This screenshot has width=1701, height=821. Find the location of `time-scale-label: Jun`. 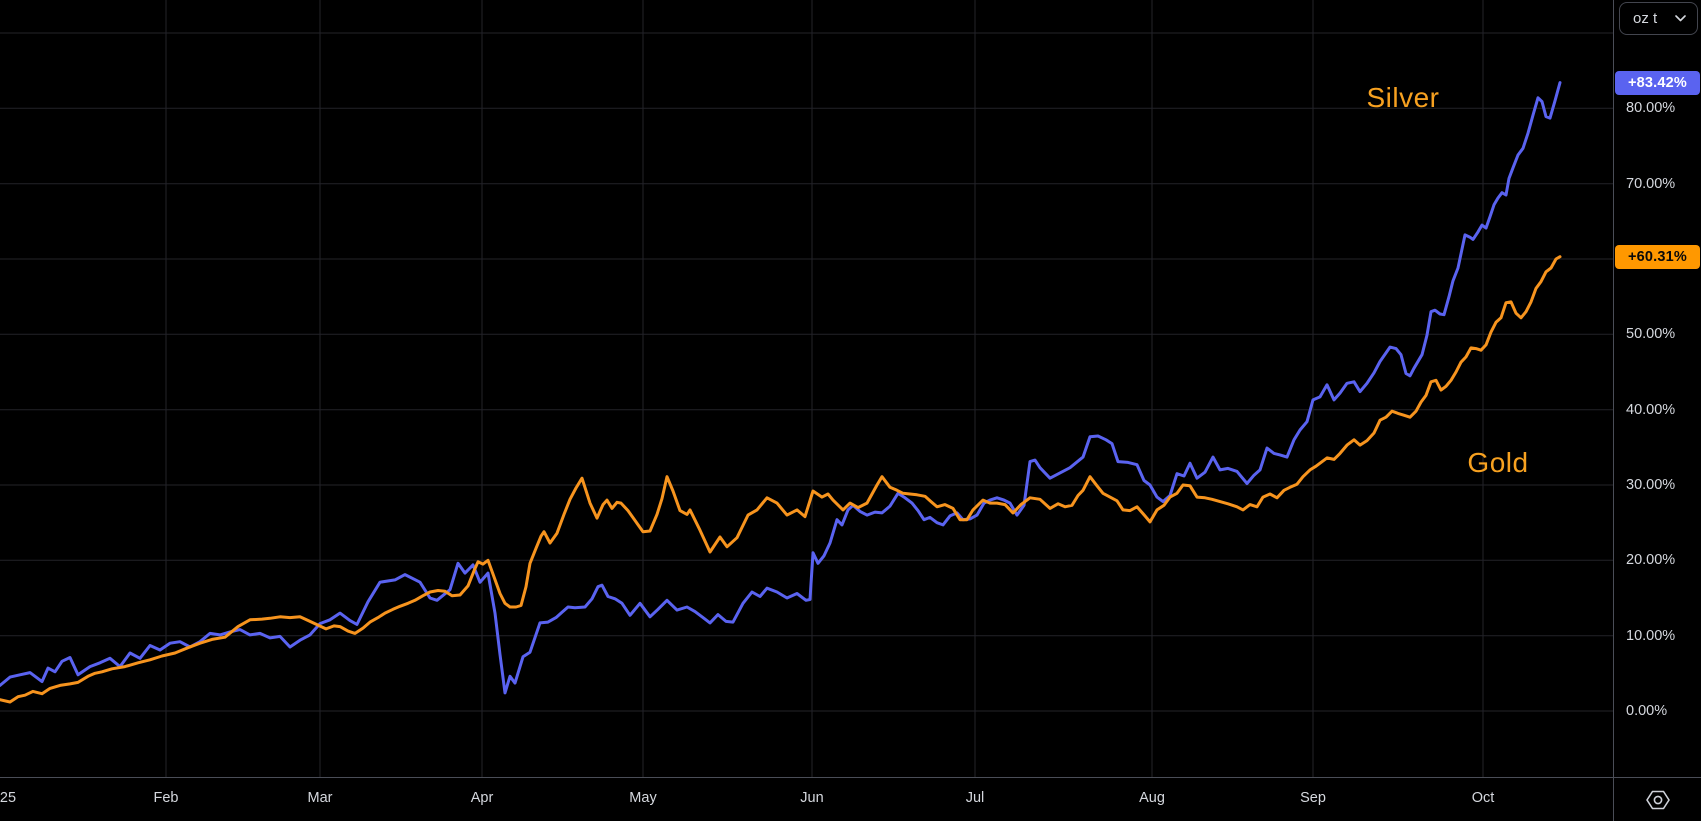

time-scale-label: Jun is located at coordinates (812, 798).